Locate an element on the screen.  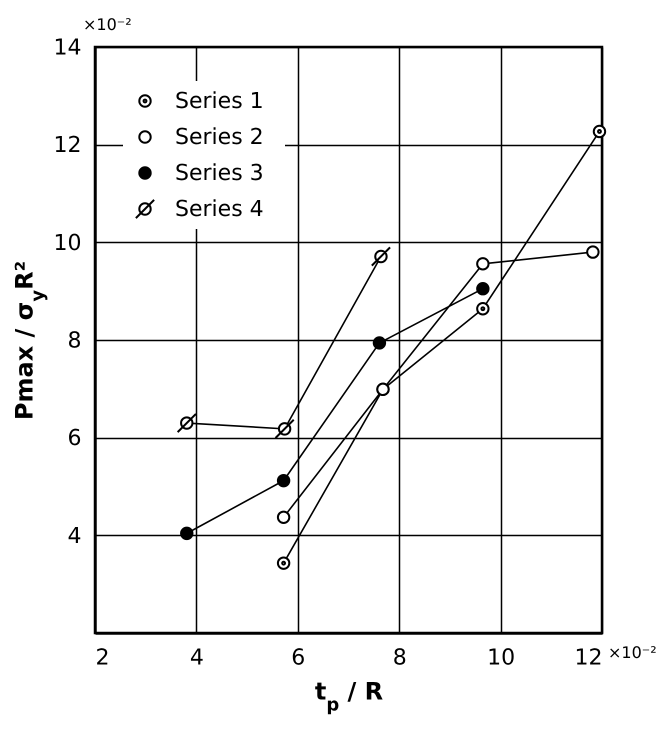
x-tick-label: 2 is located at coordinates (103, 658).